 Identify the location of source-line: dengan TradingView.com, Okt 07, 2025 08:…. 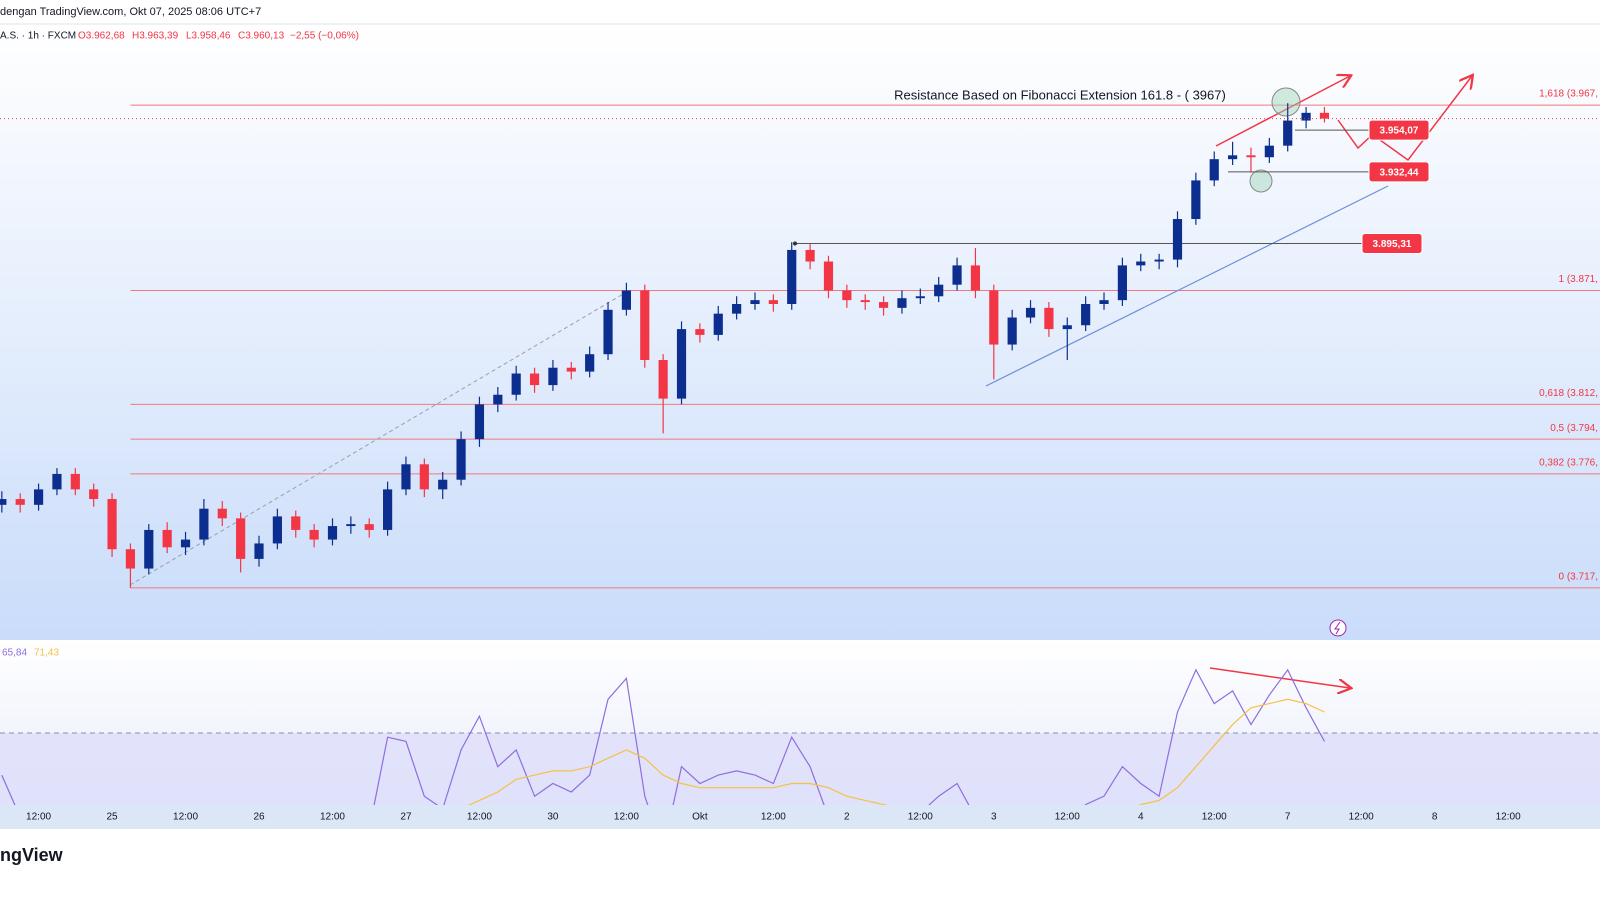
(130, 12).